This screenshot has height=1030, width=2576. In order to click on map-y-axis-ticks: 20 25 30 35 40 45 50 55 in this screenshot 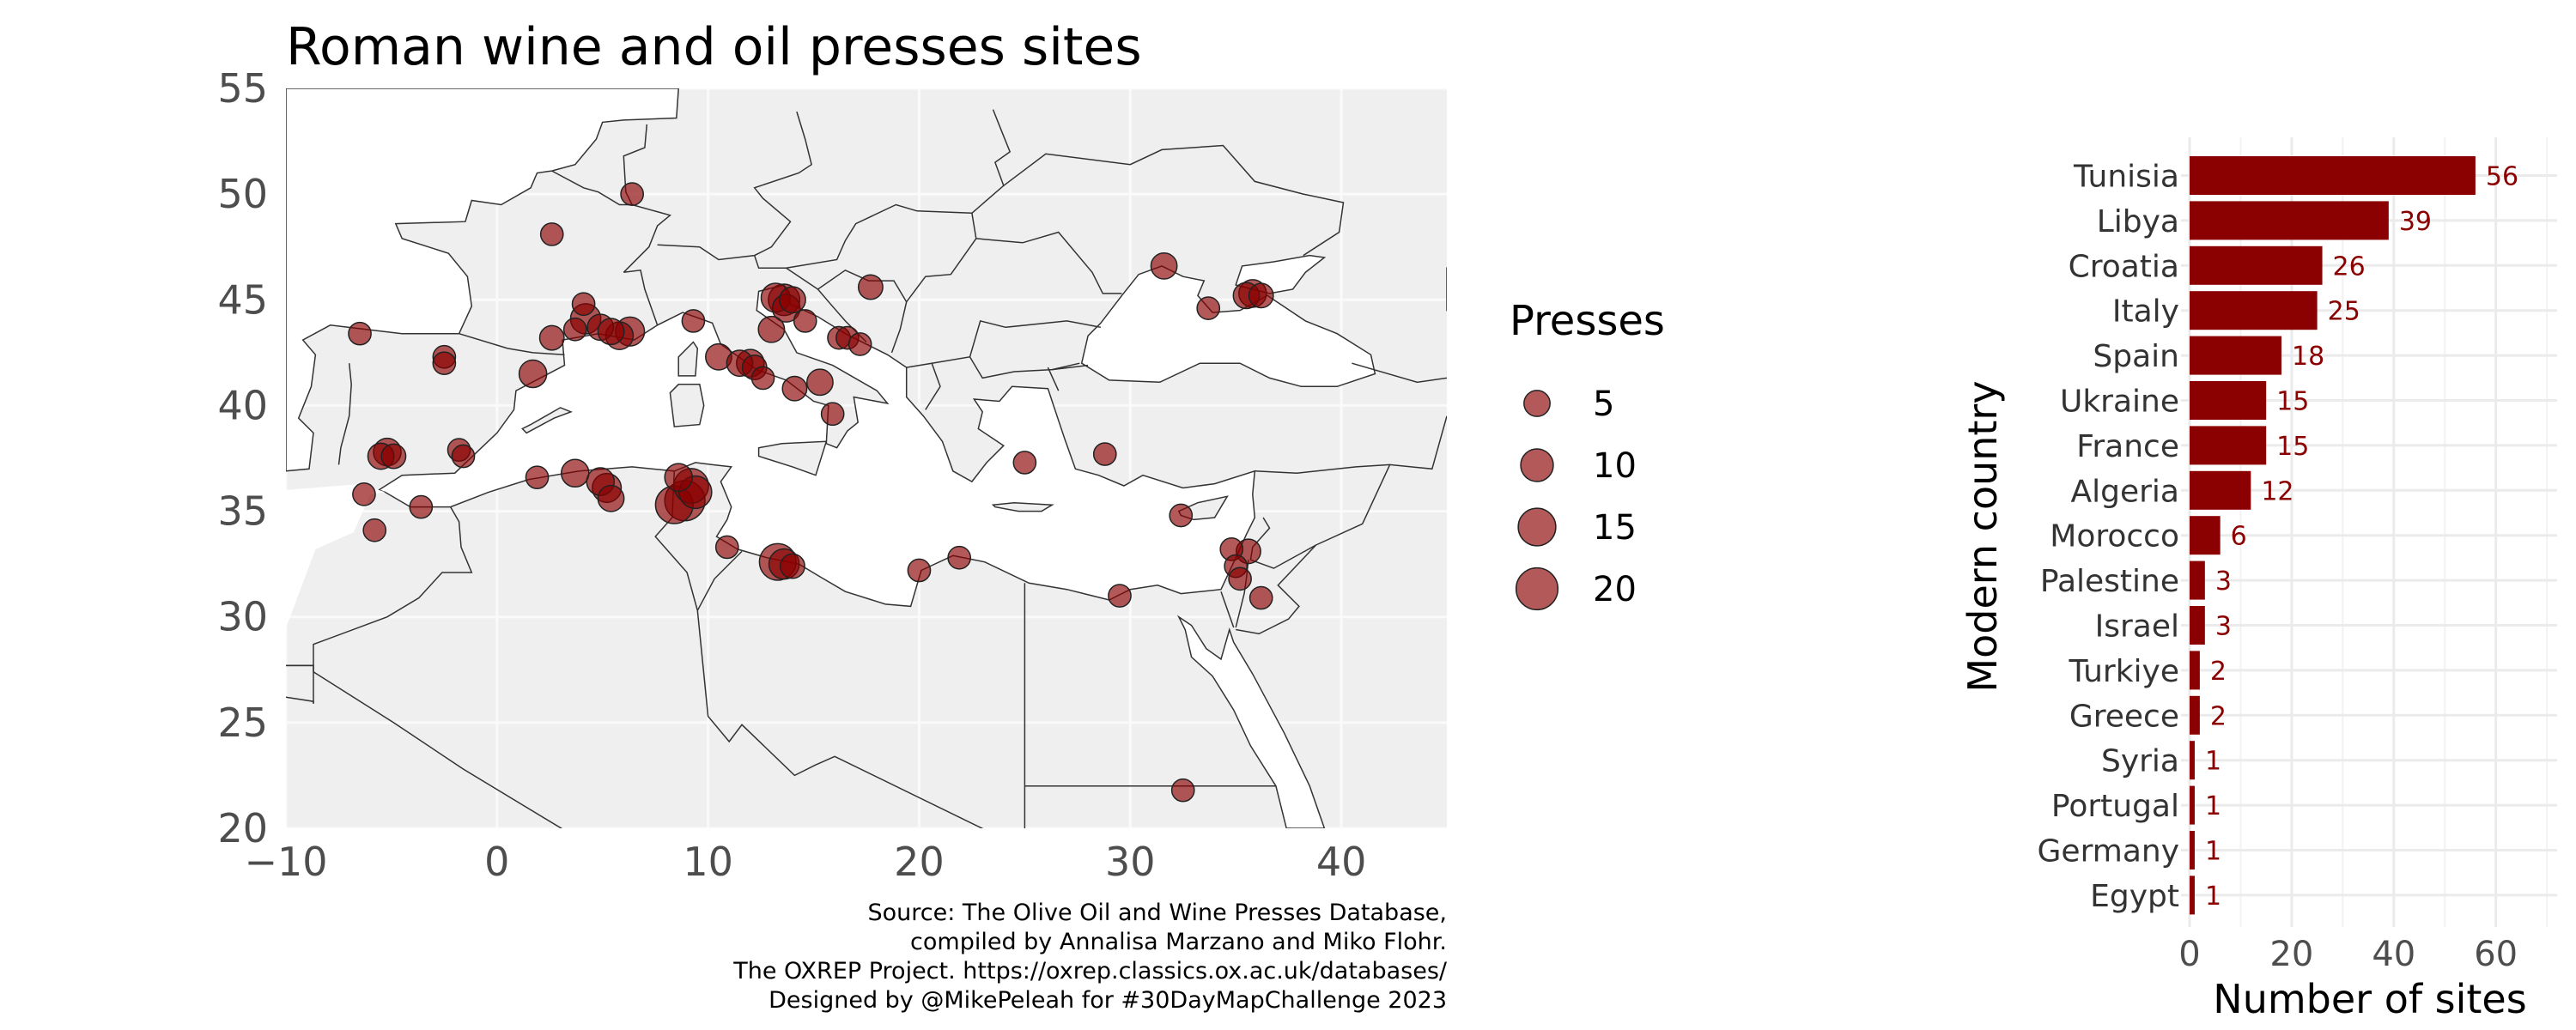, I will do `click(242, 458)`.